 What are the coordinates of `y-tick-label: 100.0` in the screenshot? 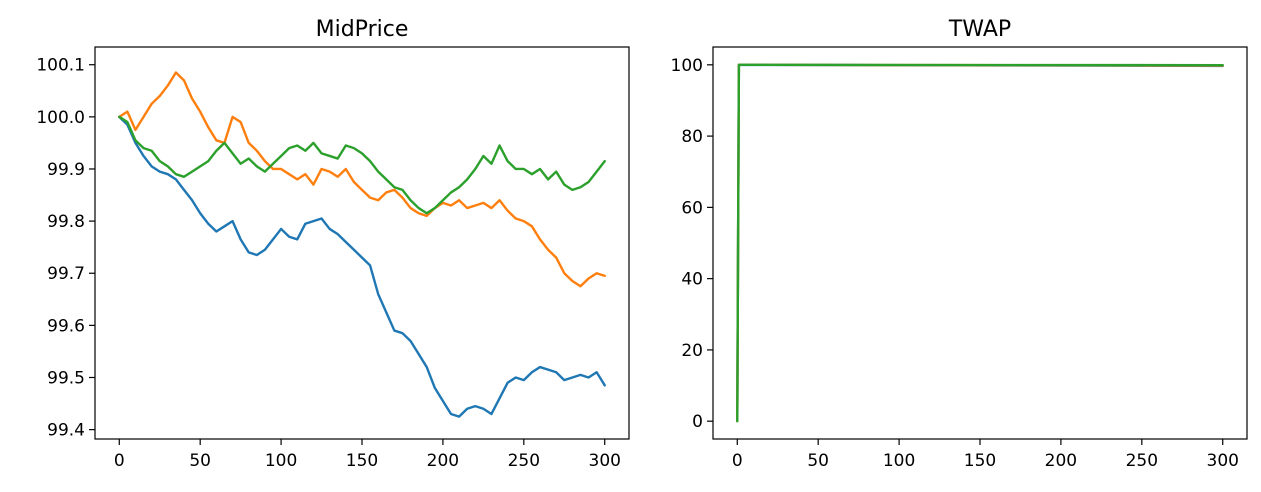 It's located at (60, 118).